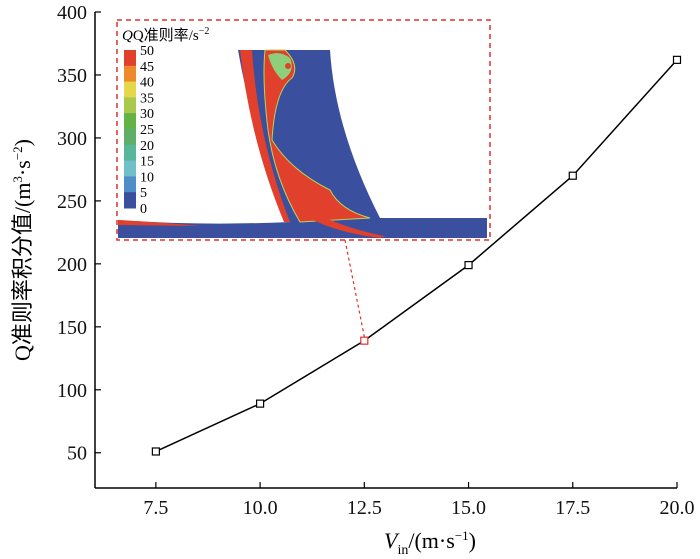 The width and height of the screenshot is (700, 559). Describe the element at coordinates (147, 162) in the screenshot. I see `colorbar-label: 15` at that location.